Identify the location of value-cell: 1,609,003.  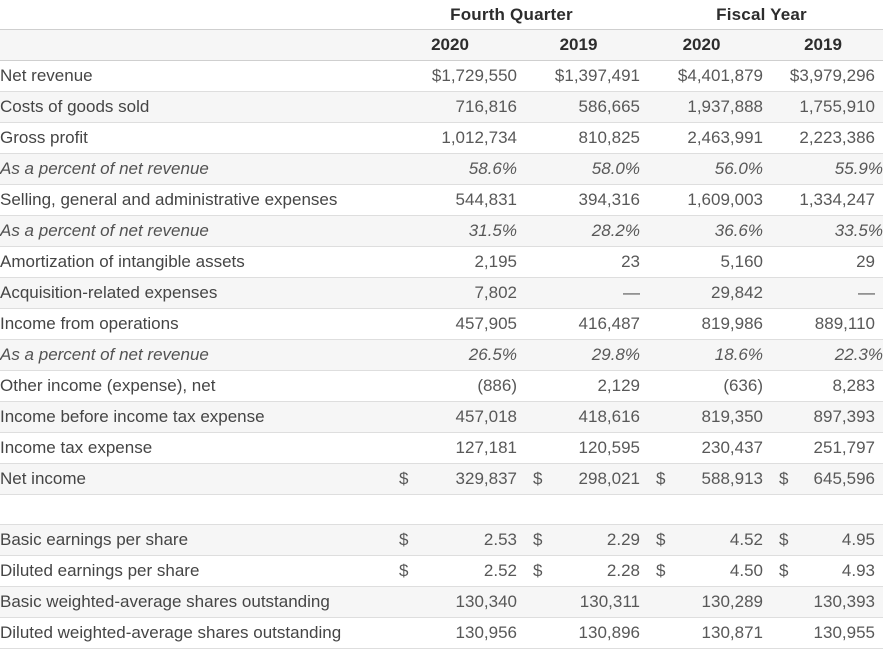
(701, 200).